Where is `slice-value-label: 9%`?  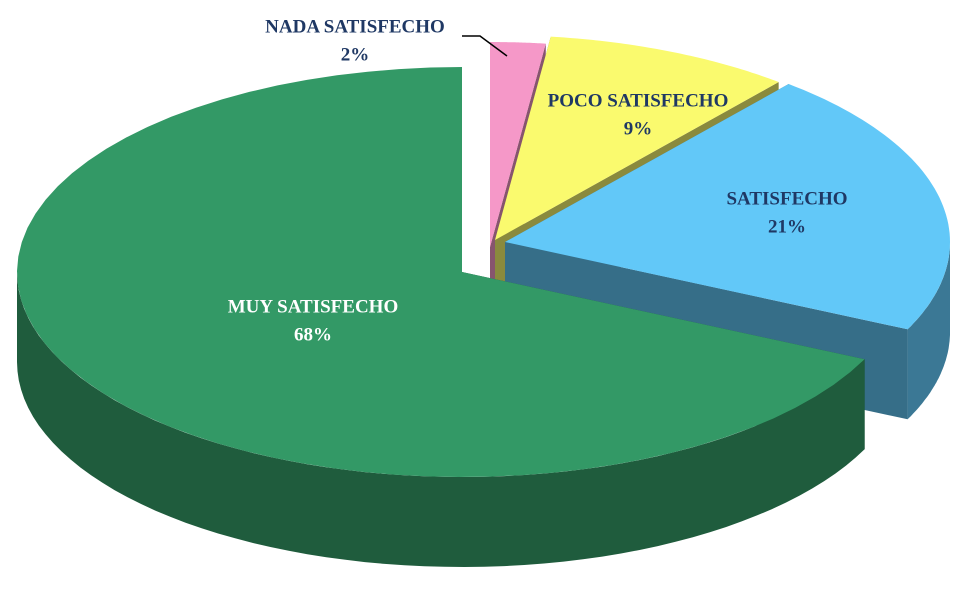
slice-value-label: 9% is located at coordinates (638, 128).